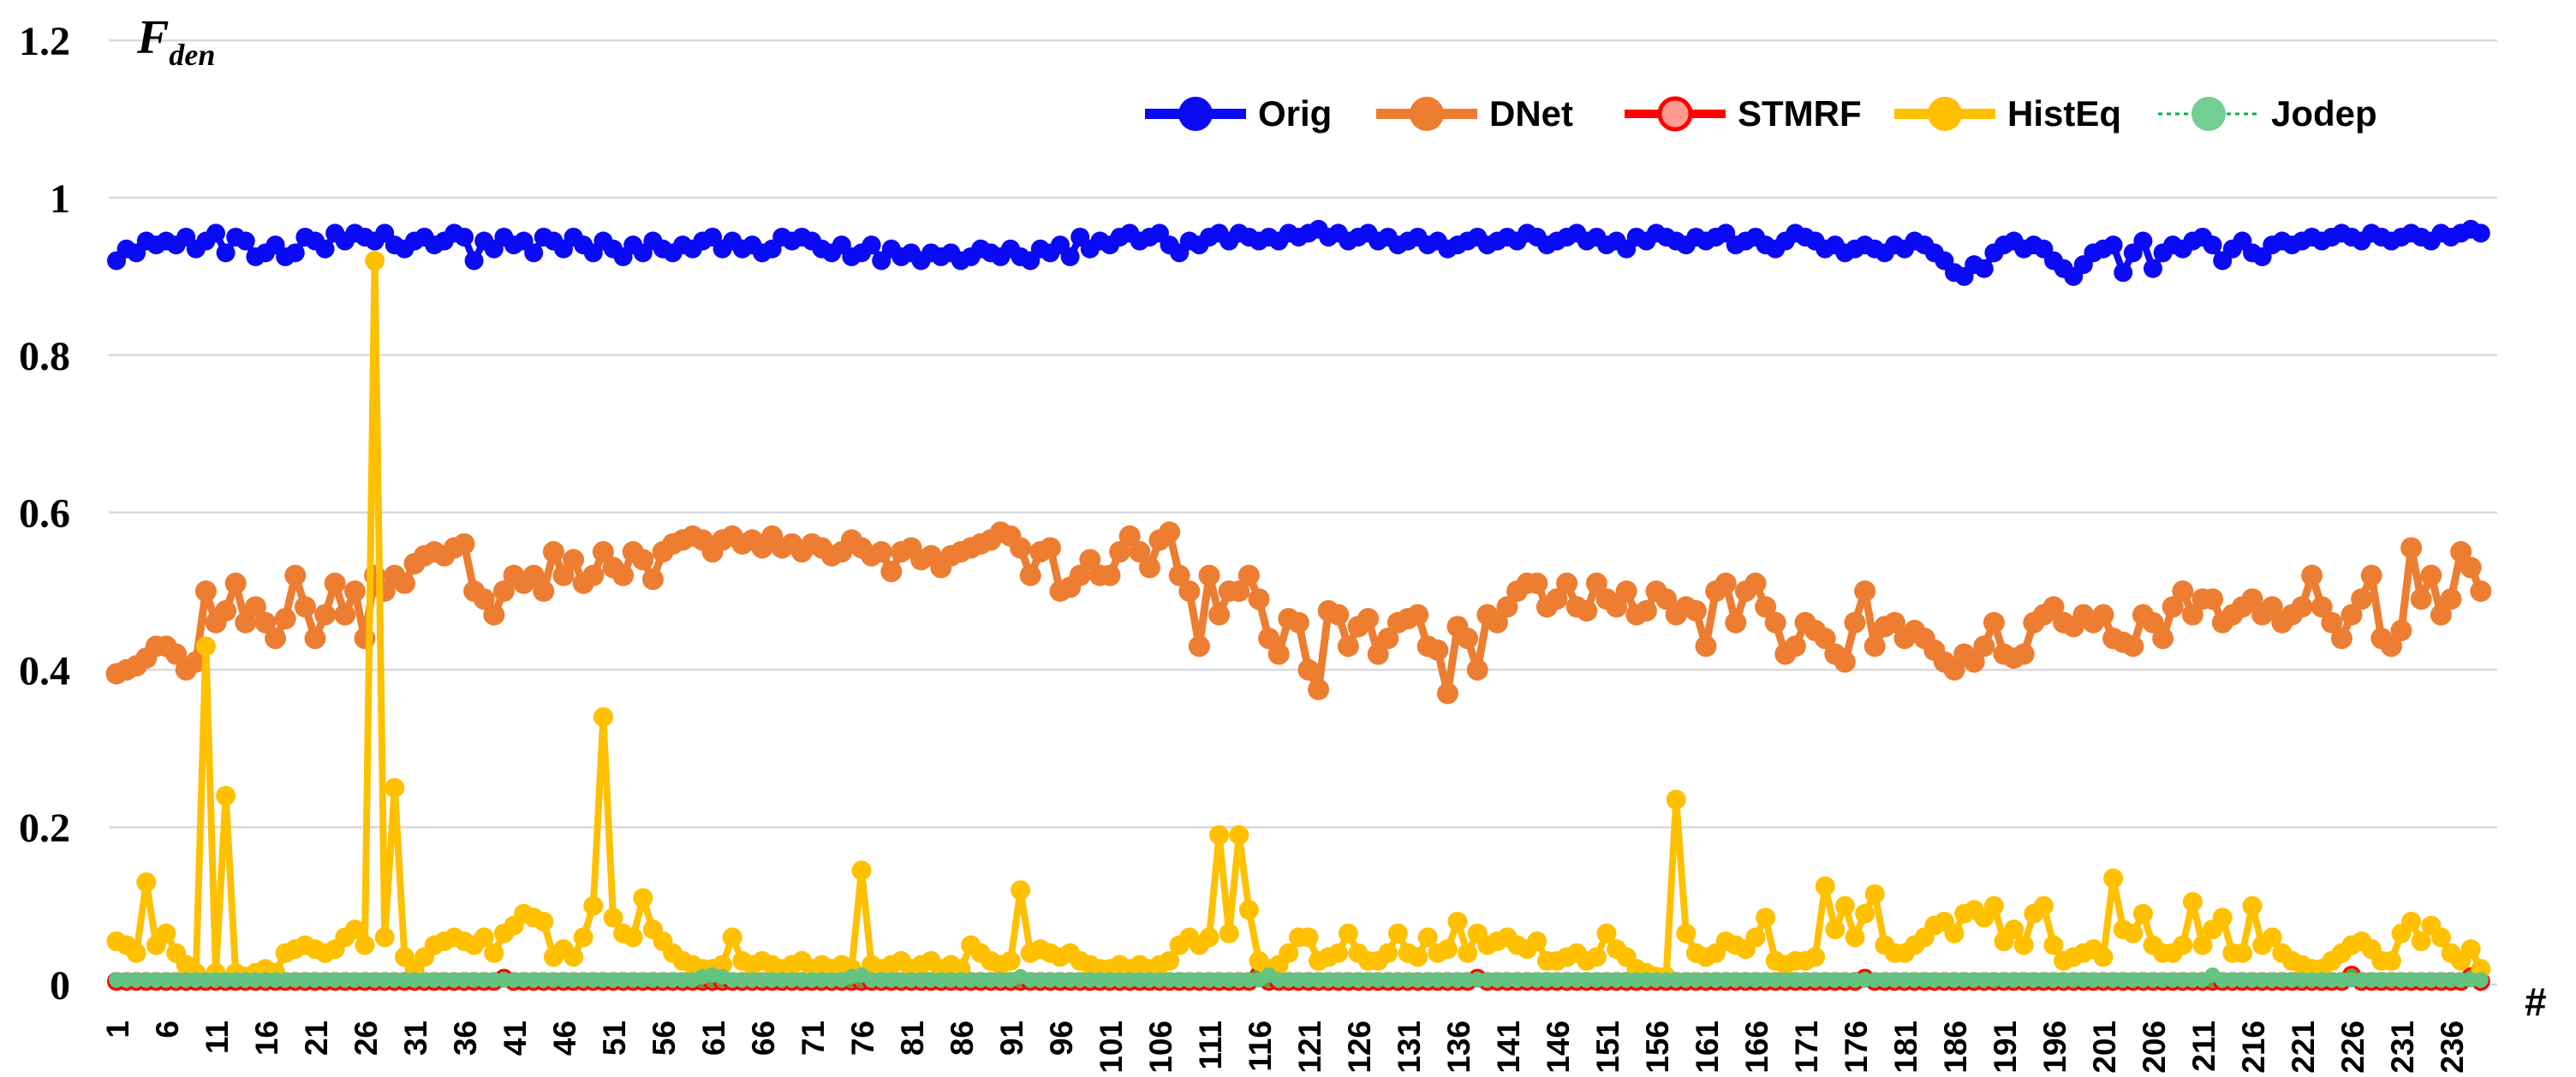 The width and height of the screenshot is (2576, 1077). Describe the element at coordinates (1298, 252) in the screenshot. I see `series-orig` at that location.